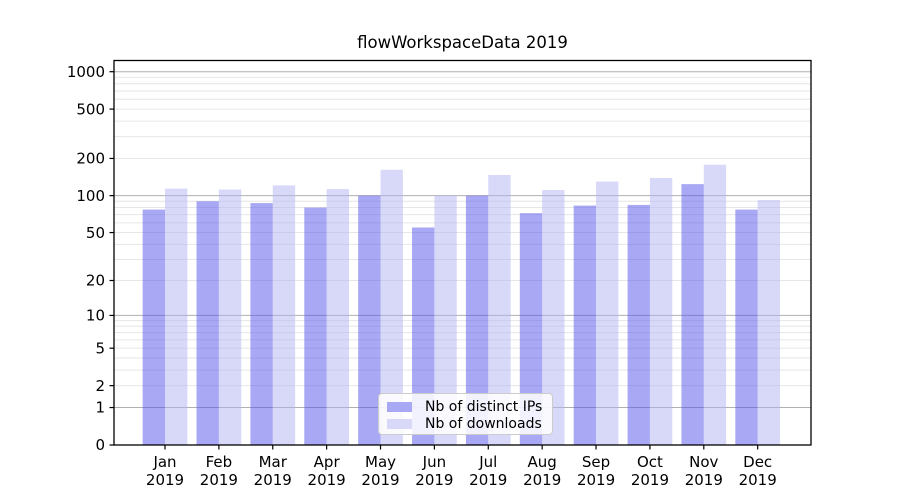  I want to click on bar-downloads-feb, so click(230, 317).